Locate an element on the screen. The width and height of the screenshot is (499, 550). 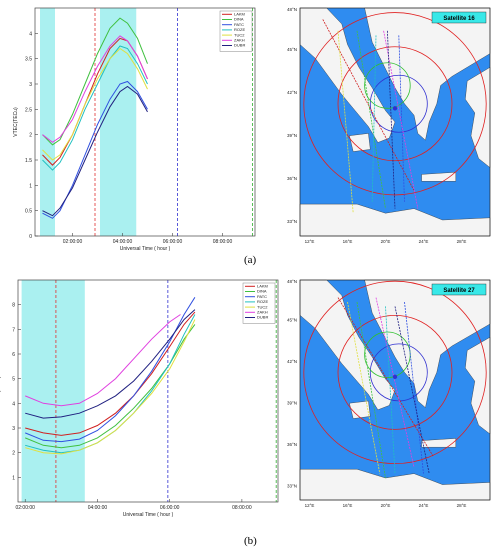
series-line-lakm is located at coordinates (110, 373).